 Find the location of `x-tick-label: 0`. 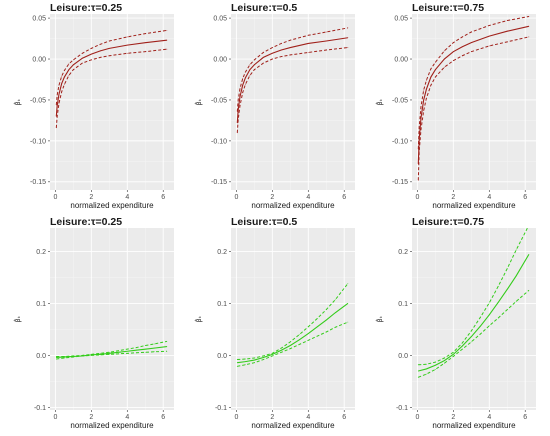

x-tick-label: 0 is located at coordinates (55, 417).